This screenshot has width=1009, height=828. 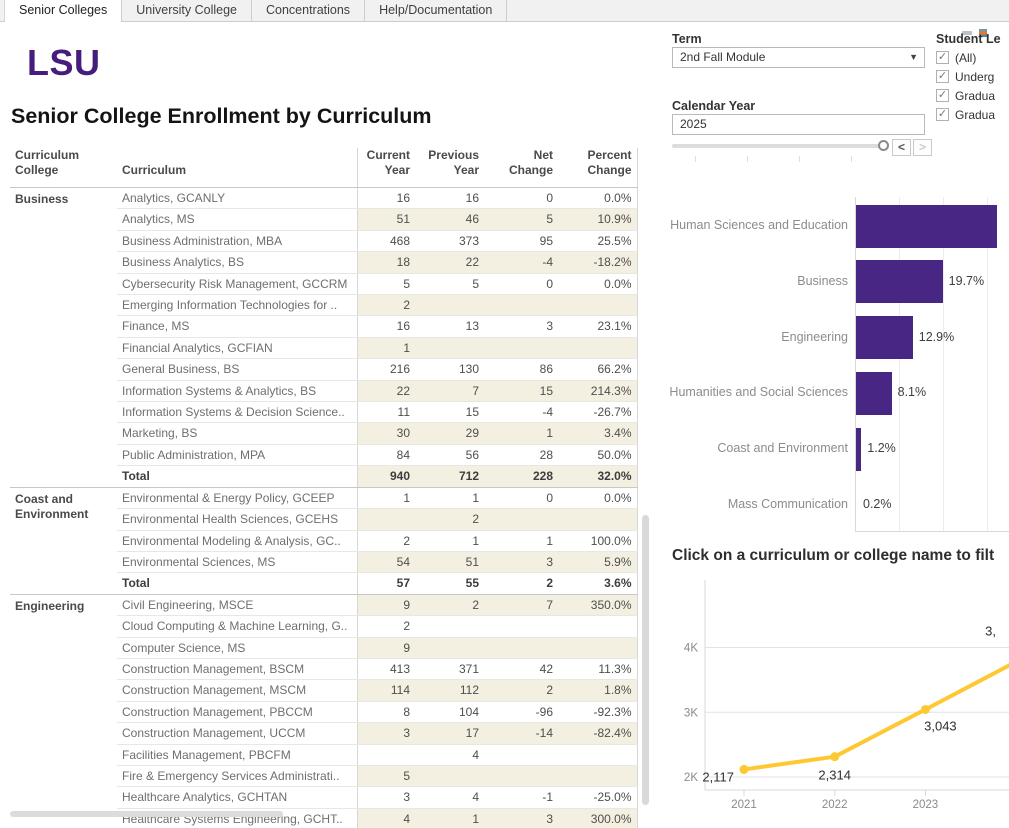 I want to click on calendar-year-input: 2025, so click(x=798, y=124).